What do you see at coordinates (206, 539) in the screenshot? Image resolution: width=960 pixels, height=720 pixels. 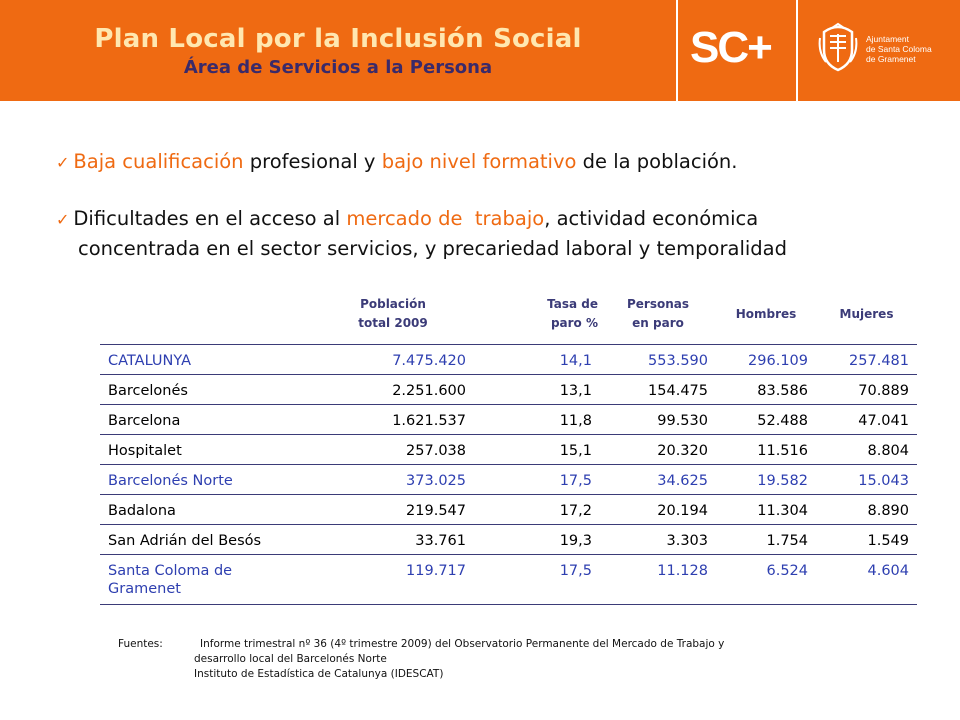 I see `row-name: San Adrián del Besós` at bounding box center [206, 539].